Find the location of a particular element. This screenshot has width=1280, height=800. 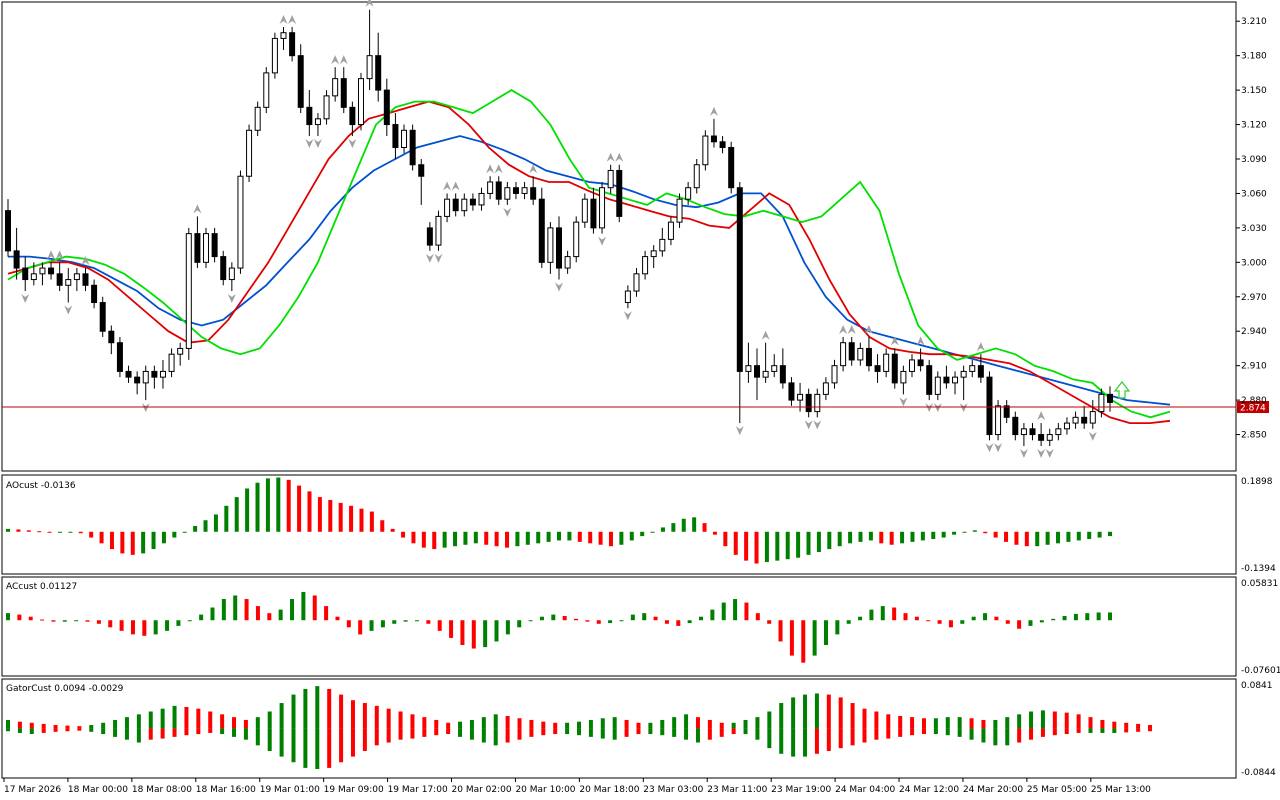

ac-panel is located at coordinates (619, 626).